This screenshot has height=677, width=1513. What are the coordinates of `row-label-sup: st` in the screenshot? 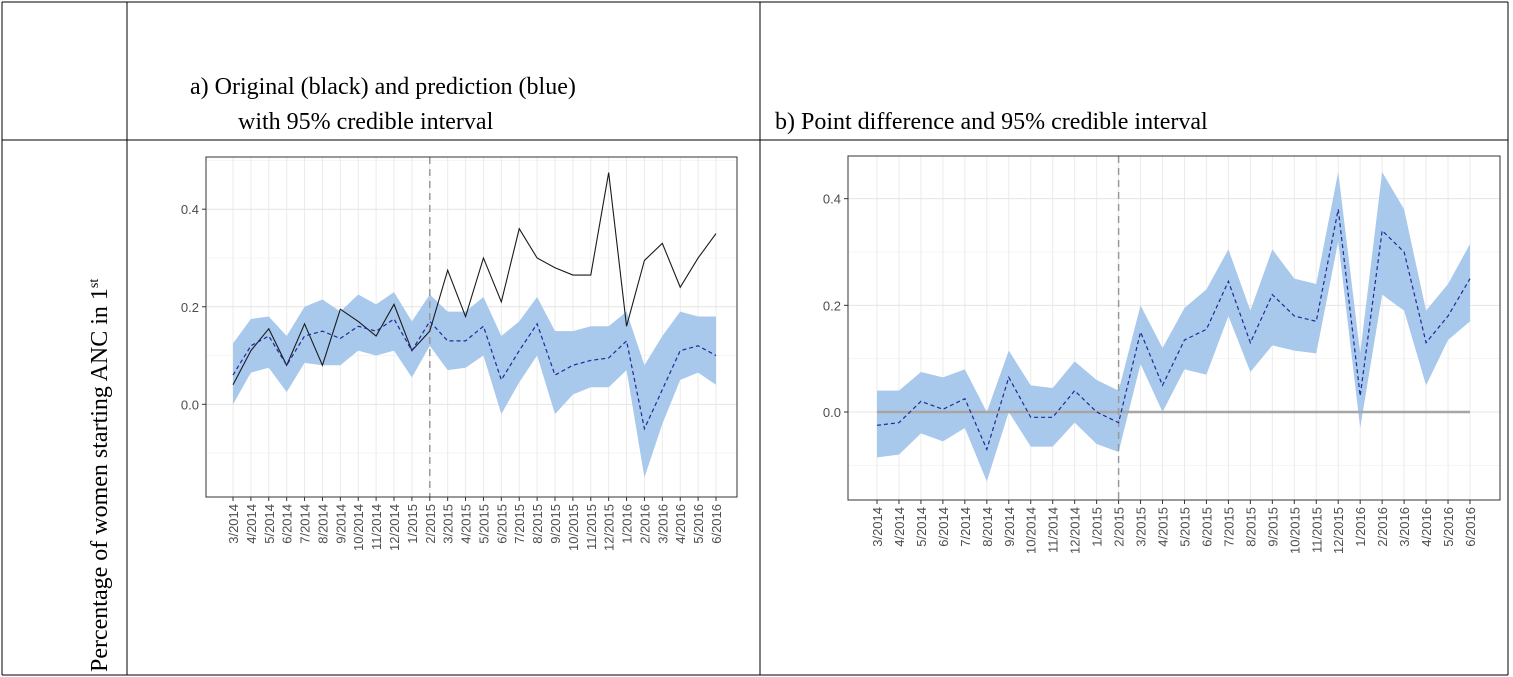 It's located at (94, 283).